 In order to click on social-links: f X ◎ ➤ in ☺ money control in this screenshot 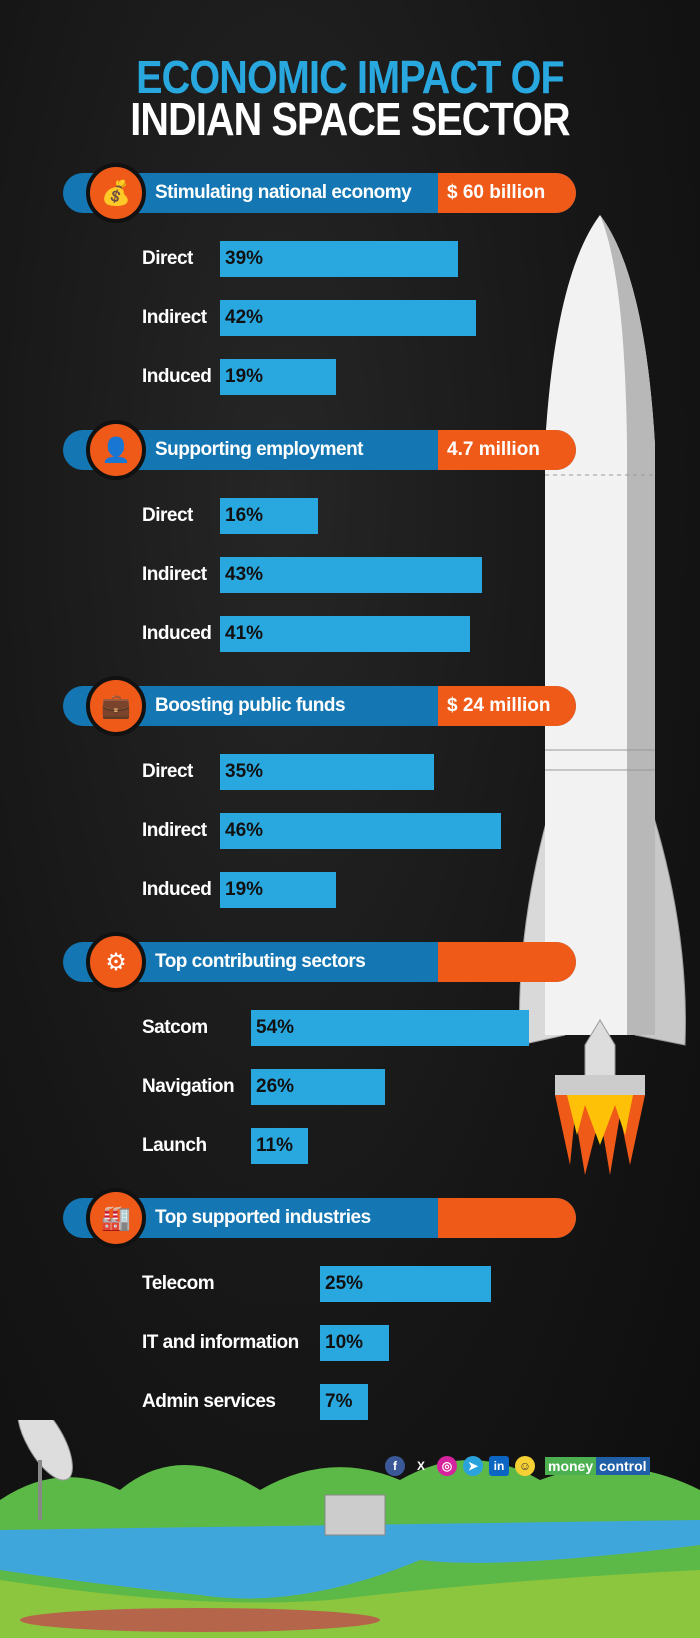, I will do `click(517, 1466)`.